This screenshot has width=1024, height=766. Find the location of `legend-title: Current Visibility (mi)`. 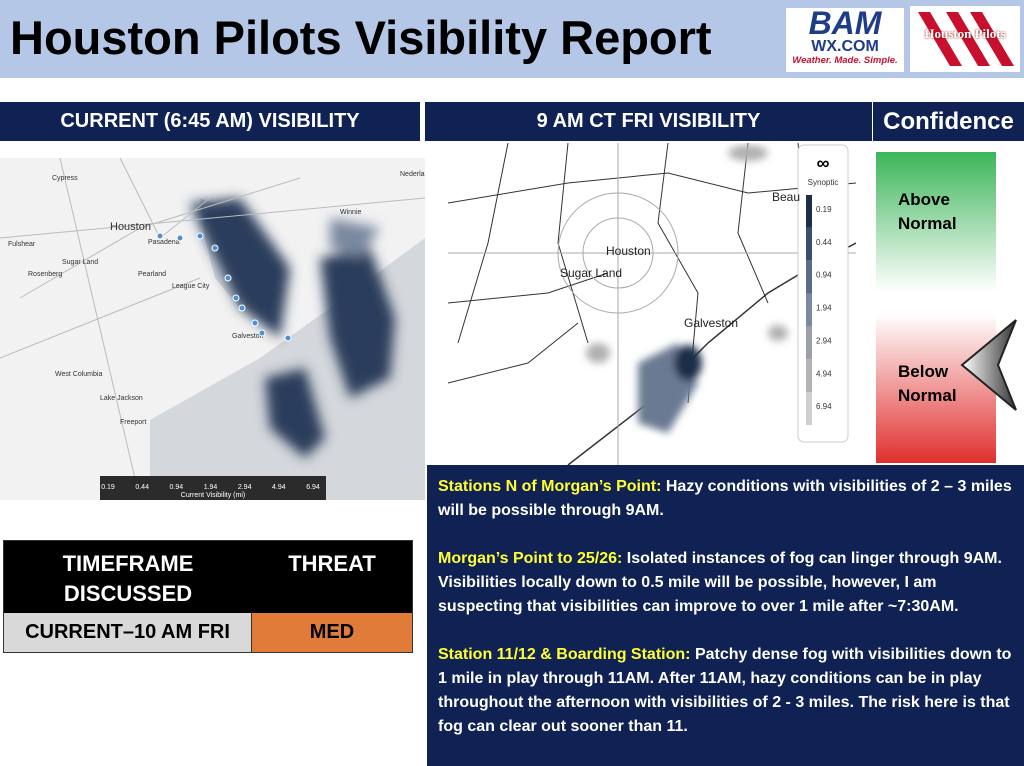

legend-title: Current Visibility (mi) is located at coordinates (213, 495).